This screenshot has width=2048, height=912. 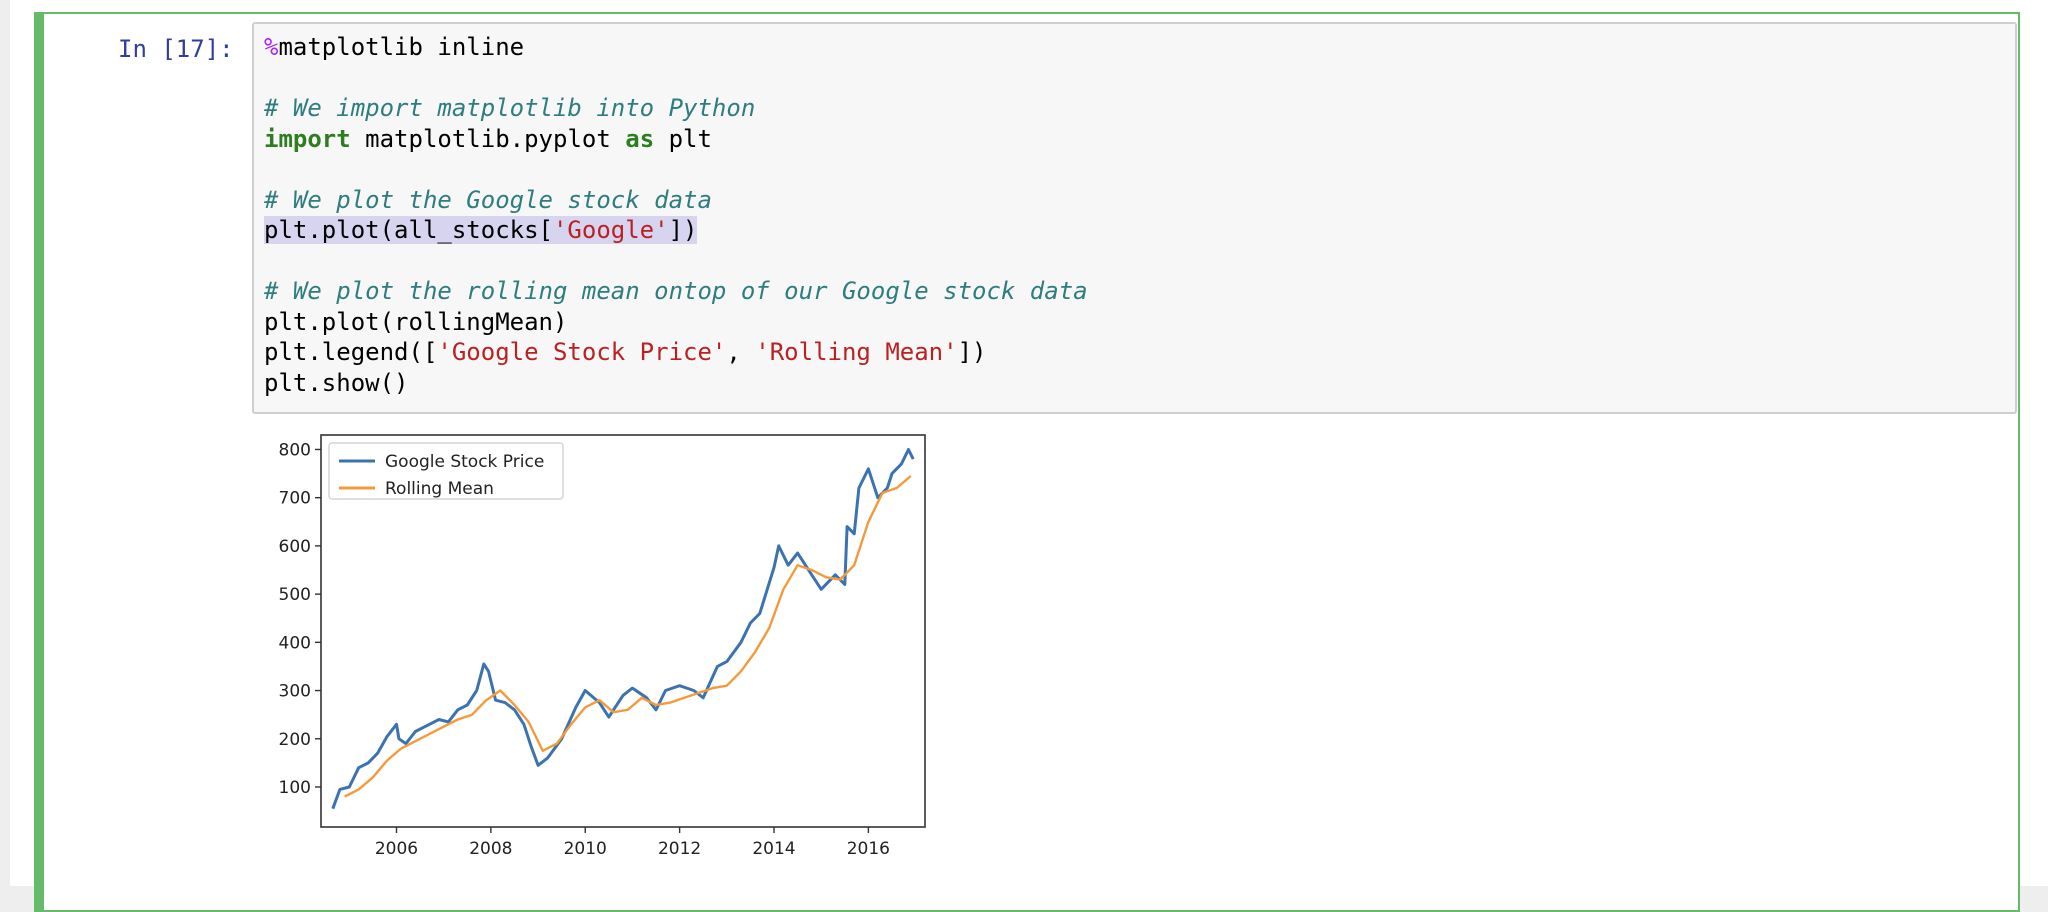 What do you see at coordinates (336, 382) in the screenshot?
I see `code-token: plt.show()` at bounding box center [336, 382].